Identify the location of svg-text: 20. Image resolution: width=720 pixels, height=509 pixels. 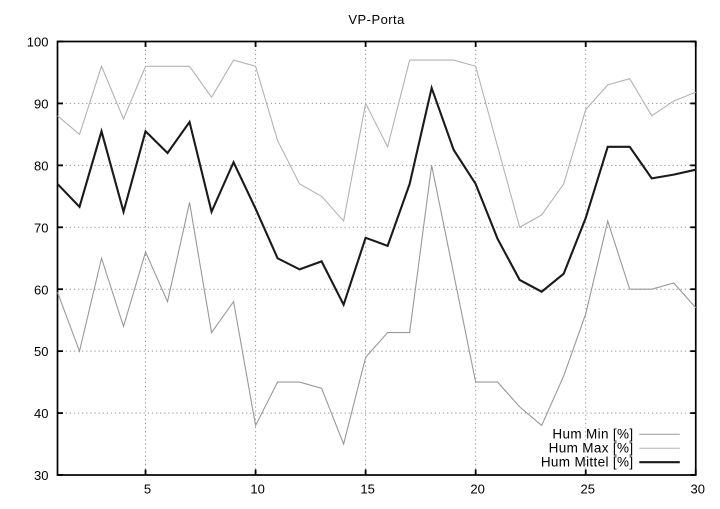
(477, 489).